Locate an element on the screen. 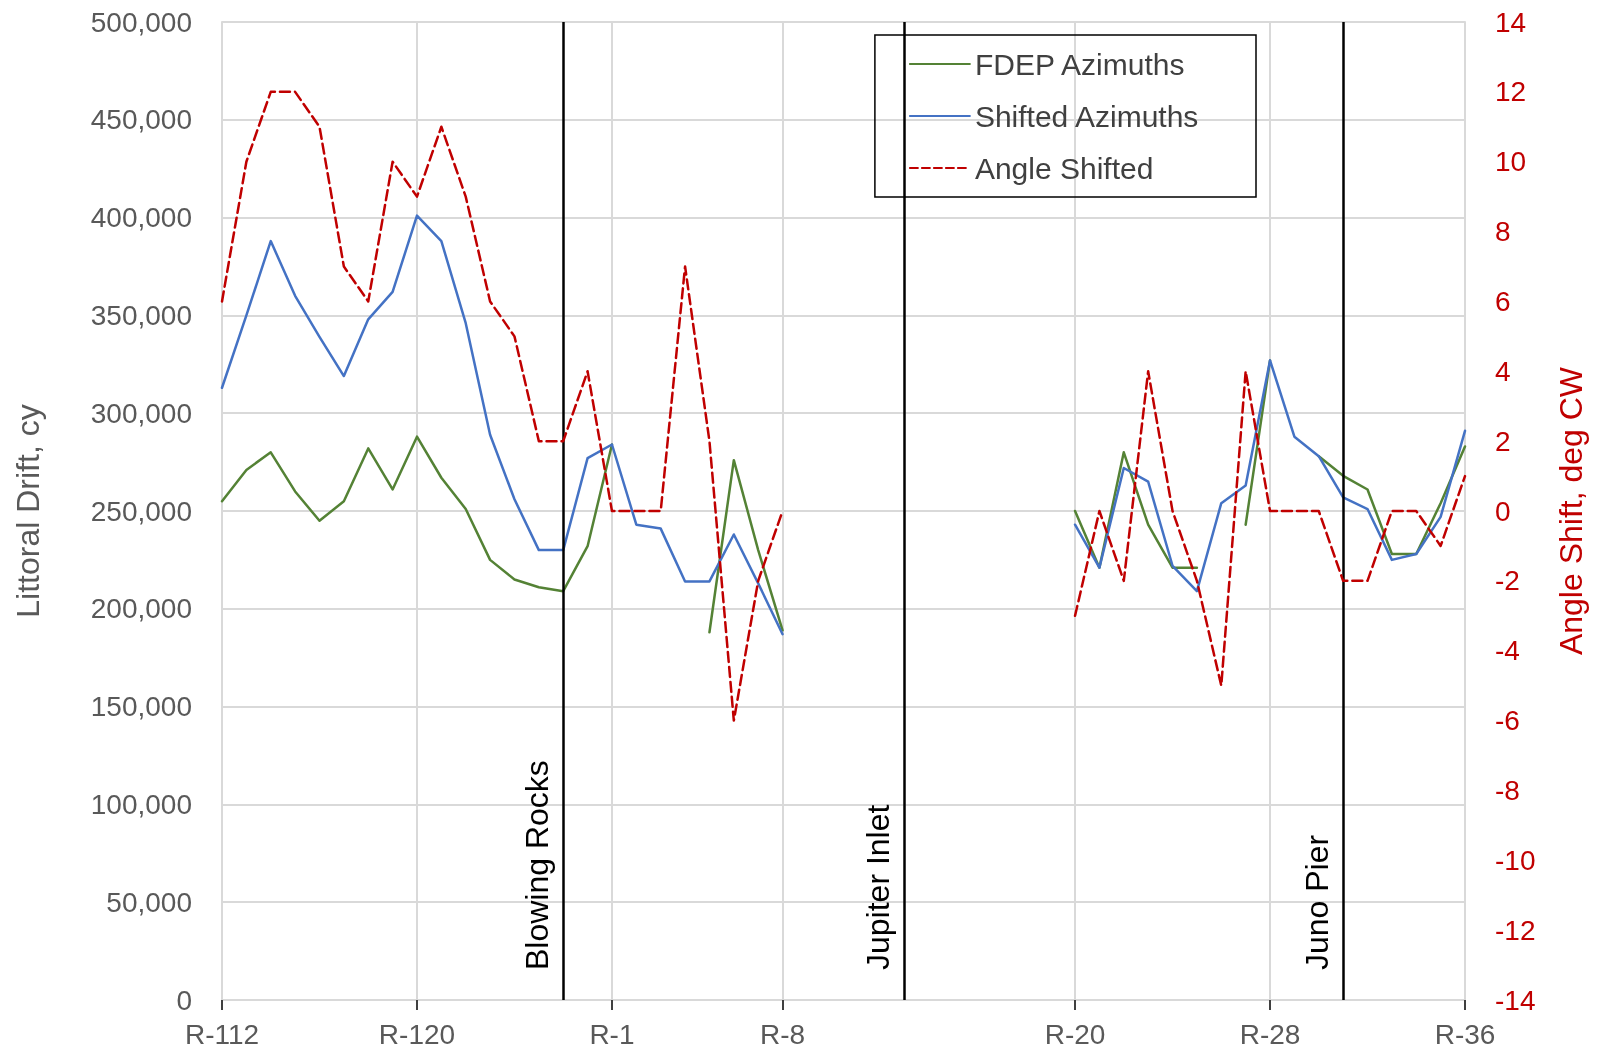  y-tick-label: 250,000 is located at coordinates (141, 511).